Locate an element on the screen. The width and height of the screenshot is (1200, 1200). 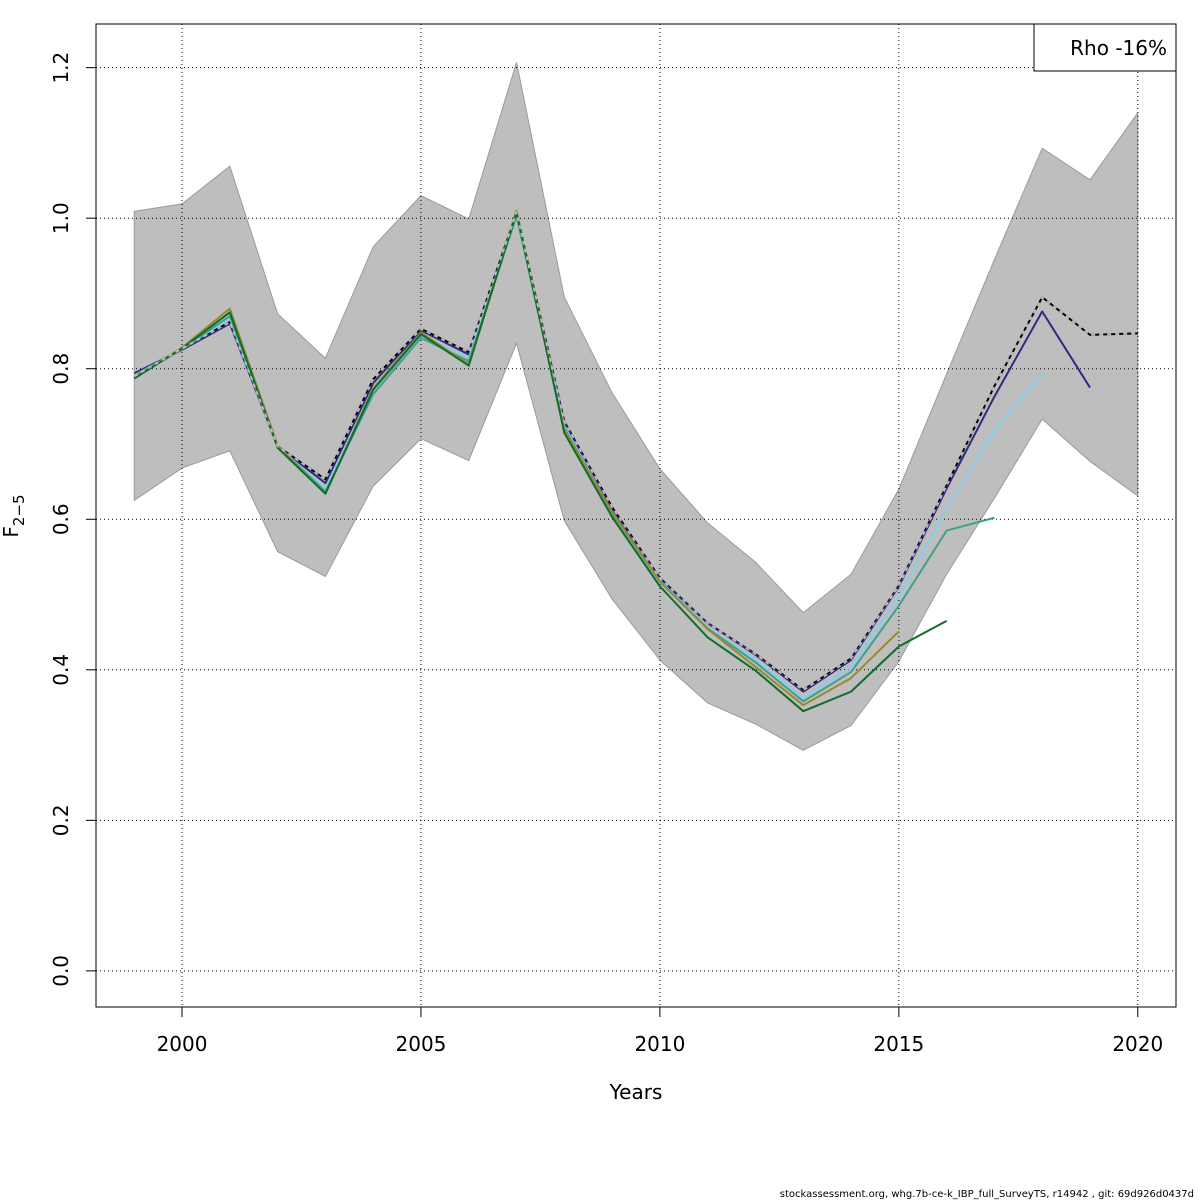
legend-box is located at coordinates (1105, 47).